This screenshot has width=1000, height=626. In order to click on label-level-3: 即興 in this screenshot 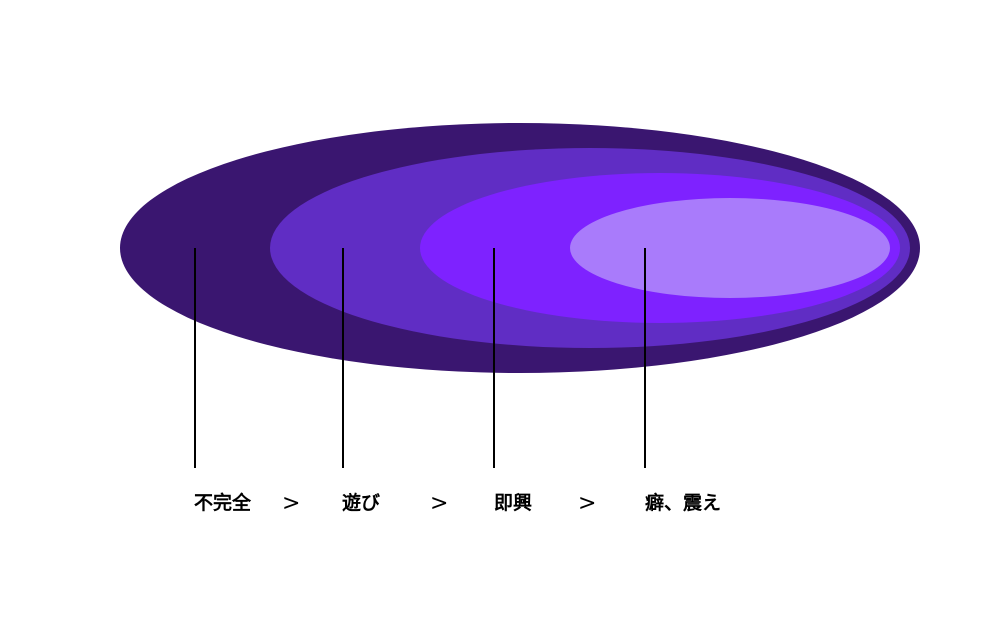, I will do `click(513, 503)`.